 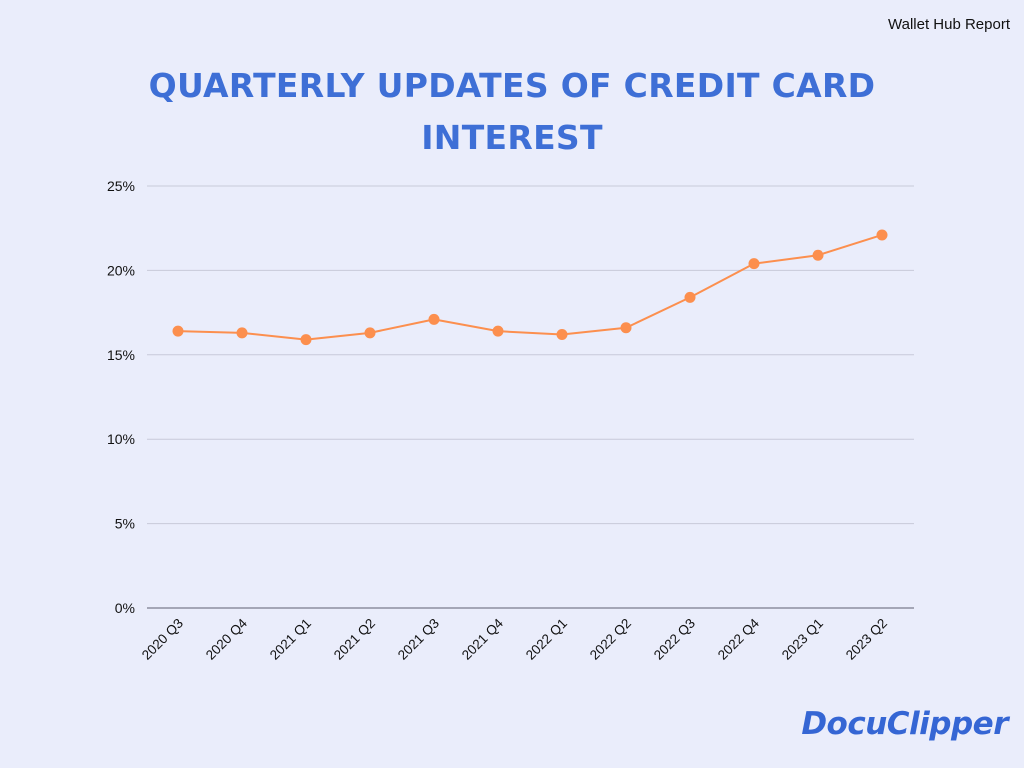 What do you see at coordinates (227, 639) in the screenshot?
I see `x-tick-label: 2020 Q4` at bounding box center [227, 639].